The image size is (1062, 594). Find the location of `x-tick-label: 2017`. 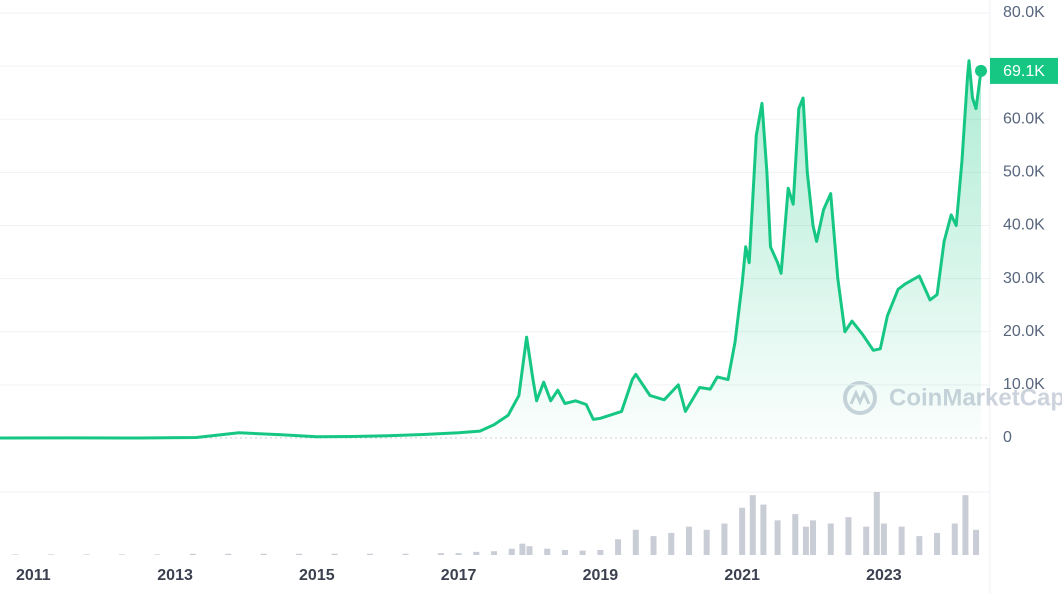

x-tick-label: 2017 is located at coordinates (459, 575).